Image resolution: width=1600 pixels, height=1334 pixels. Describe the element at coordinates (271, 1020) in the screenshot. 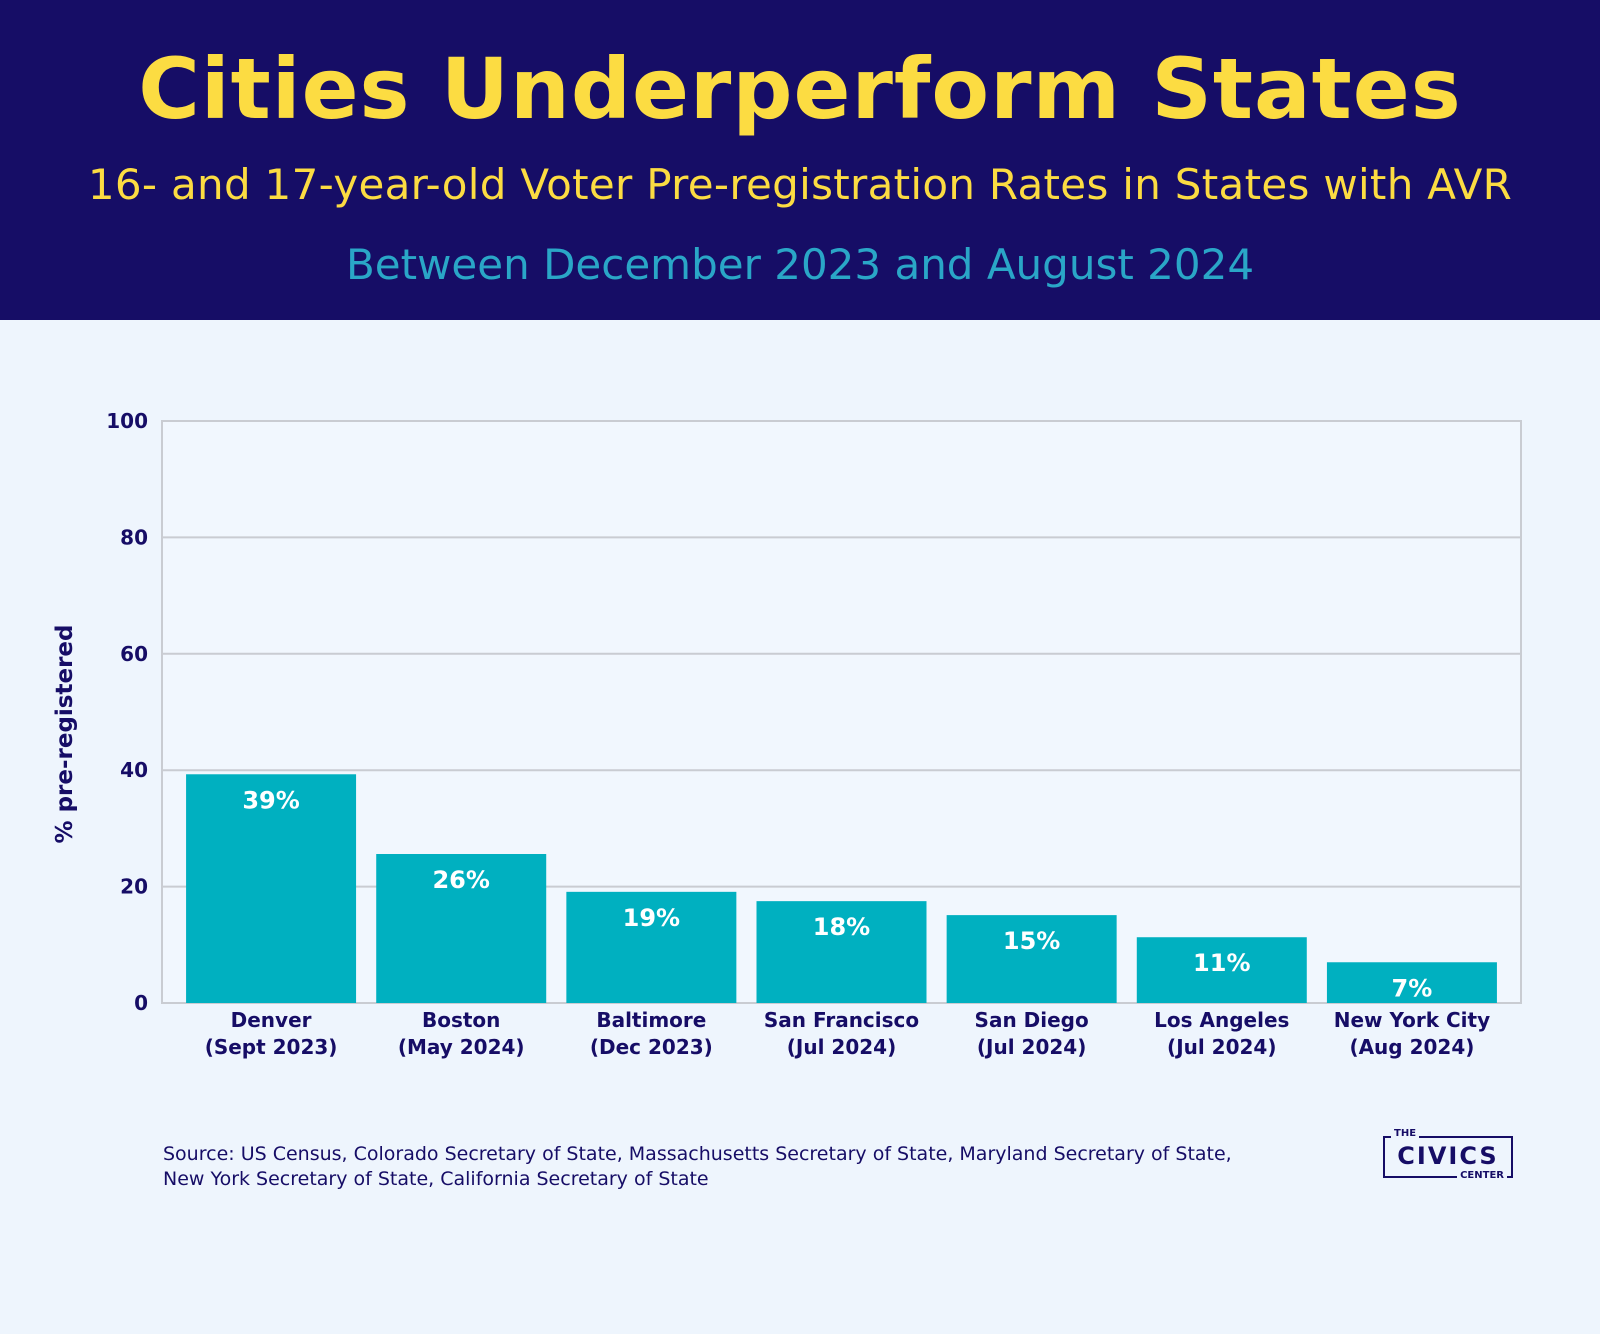

I see `x-category-label: Denver` at that location.